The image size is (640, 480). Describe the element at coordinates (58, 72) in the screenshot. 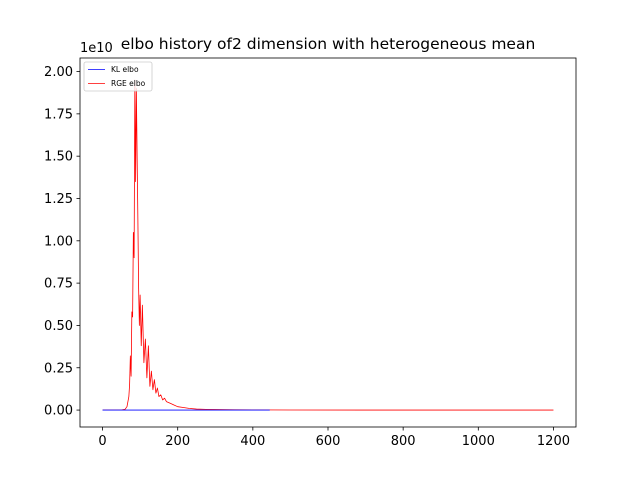

I see `y-tick-label: 2.00` at that location.